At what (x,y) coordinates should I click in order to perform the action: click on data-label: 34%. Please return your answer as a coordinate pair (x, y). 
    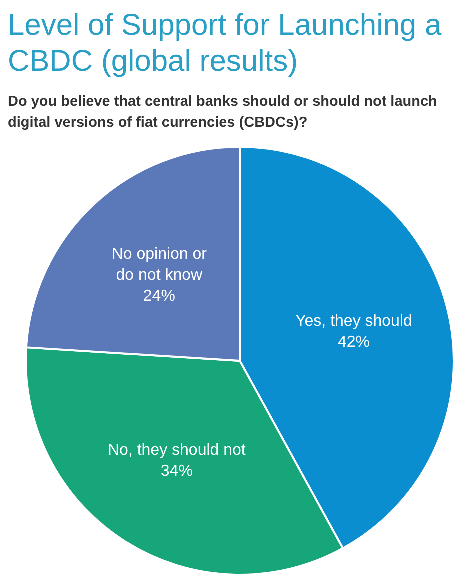
    Looking at the image, I should click on (176, 471).